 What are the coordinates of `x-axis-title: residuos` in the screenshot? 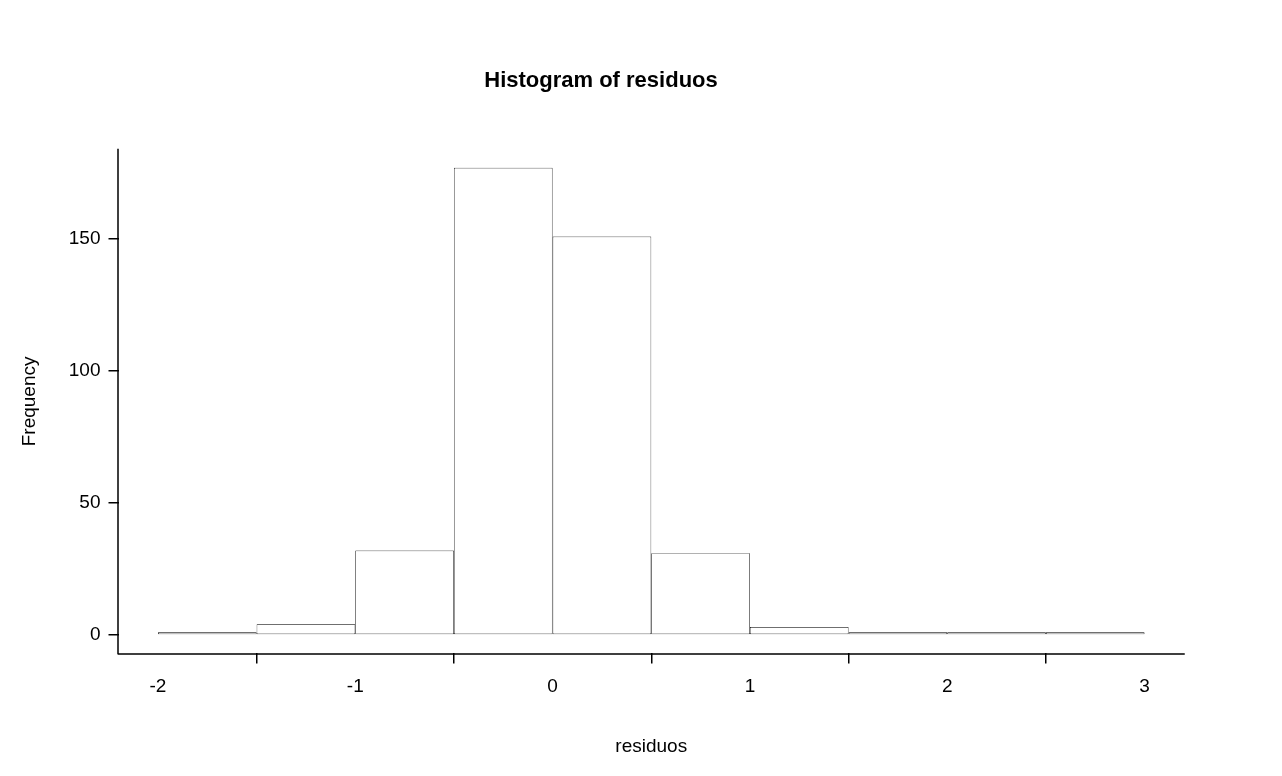 It's located at (651, 745).